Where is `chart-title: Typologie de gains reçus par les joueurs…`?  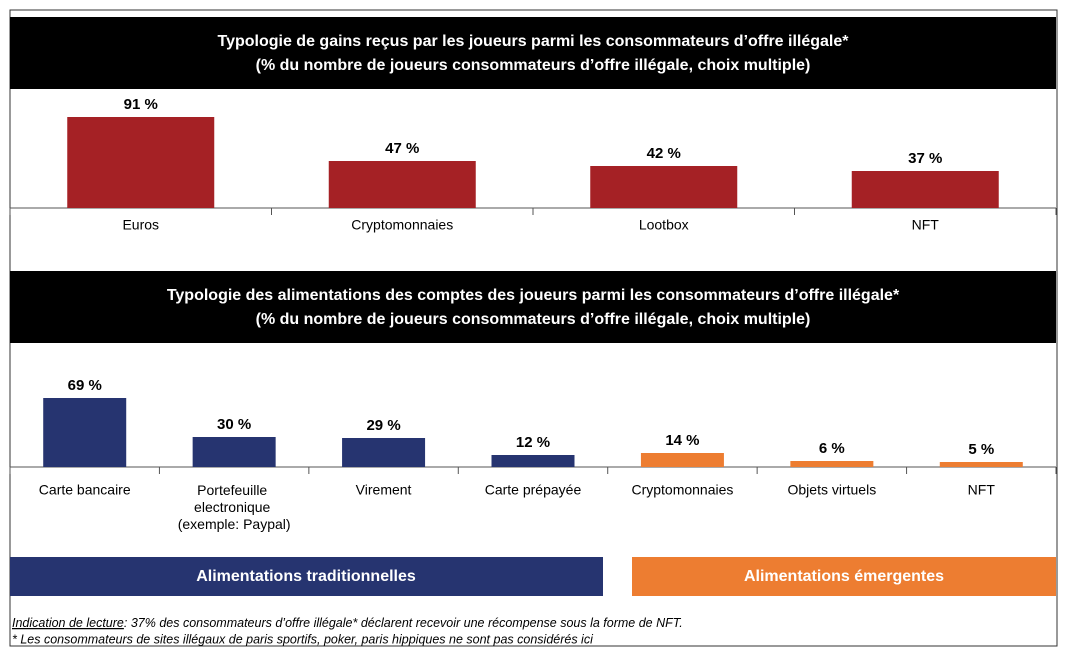 chart-title: Typologie de gains reçus par les joueurs… is located at coordinates (533, 41).